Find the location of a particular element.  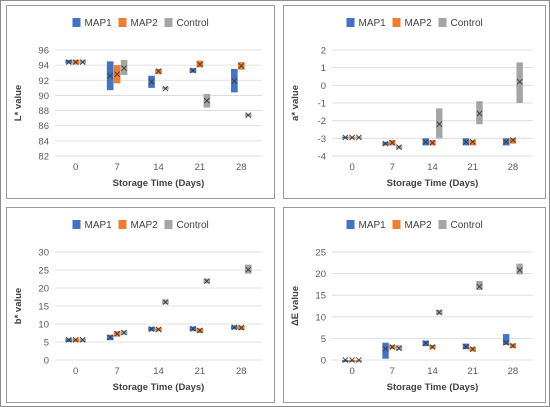

y-tick-label: 1 is located at coordinates (323, 68).